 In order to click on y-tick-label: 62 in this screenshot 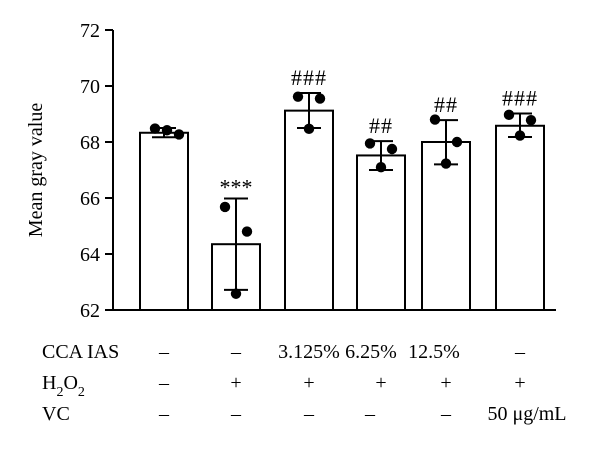, I will do `click(90, 311)`.